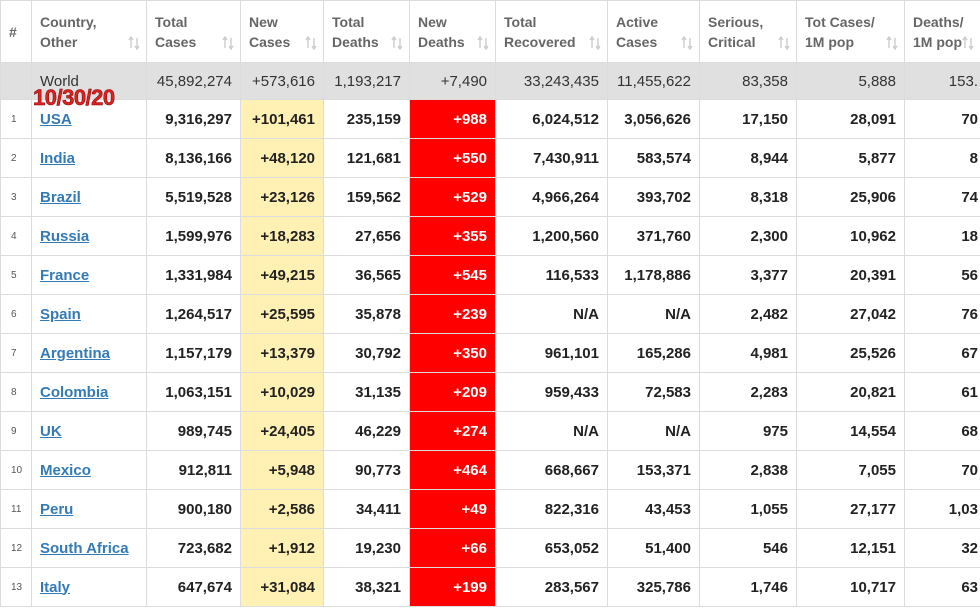 The width and height of the screenshot is (980, 610). I want to click on table-cell: 32, so click(942, 548).